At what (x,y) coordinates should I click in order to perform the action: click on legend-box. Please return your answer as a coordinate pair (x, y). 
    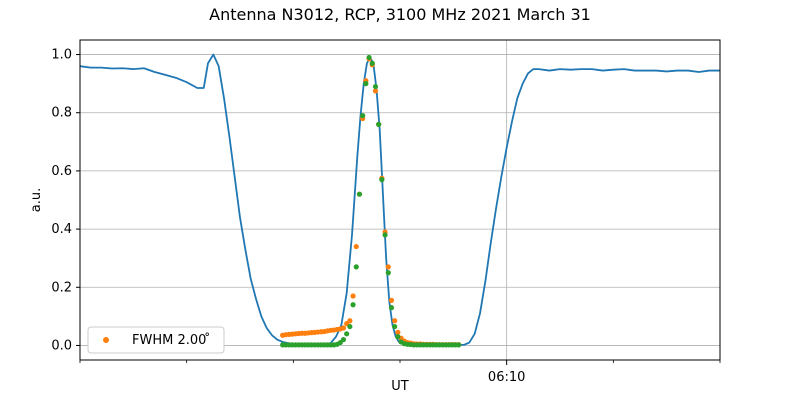
    Looking at the image, I should click on (156, 340).